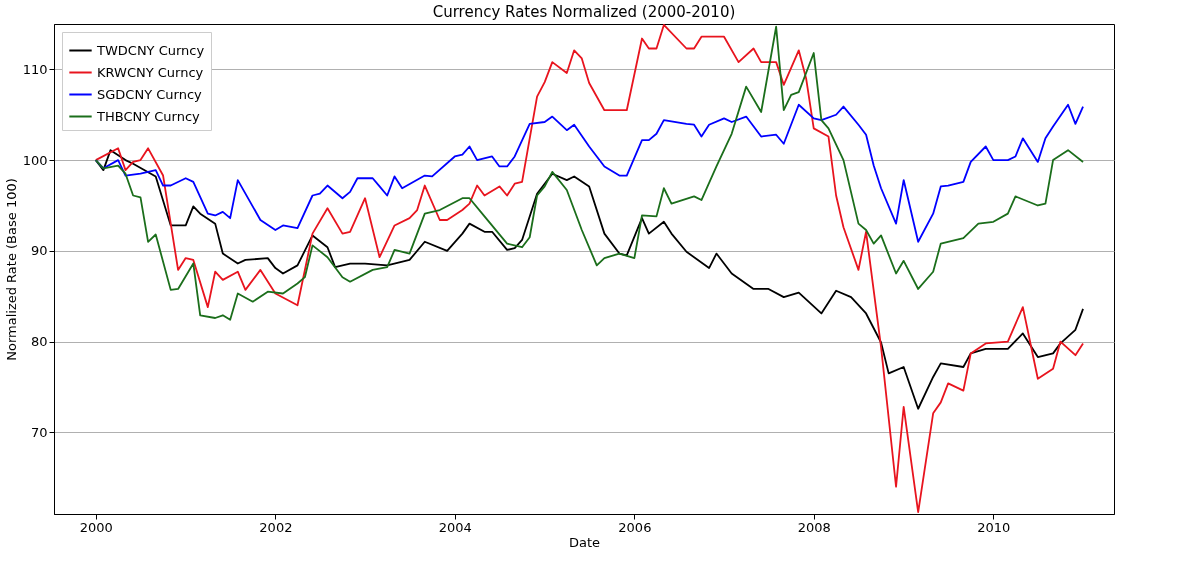 Image resolution: width=1195 pixels, height=576 pixels. I want to click on legend-label: KRWCNY Curncy, so click(150, 72).